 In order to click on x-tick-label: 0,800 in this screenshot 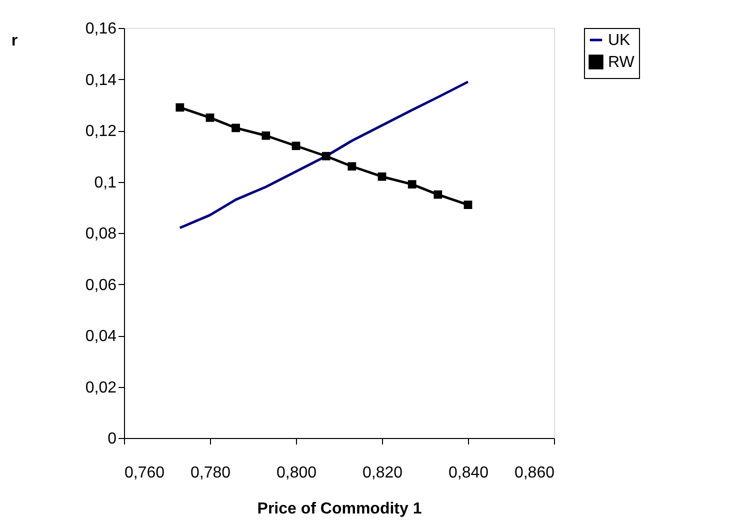, I will do `click(296, 473)`.